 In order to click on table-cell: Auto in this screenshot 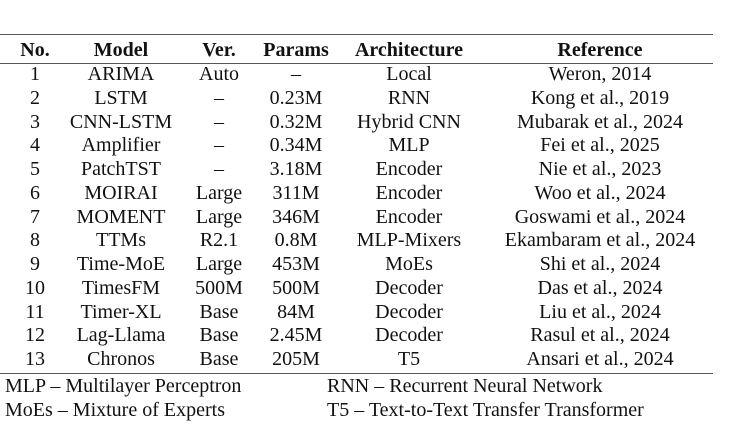, I will do `click(219, 74)`.